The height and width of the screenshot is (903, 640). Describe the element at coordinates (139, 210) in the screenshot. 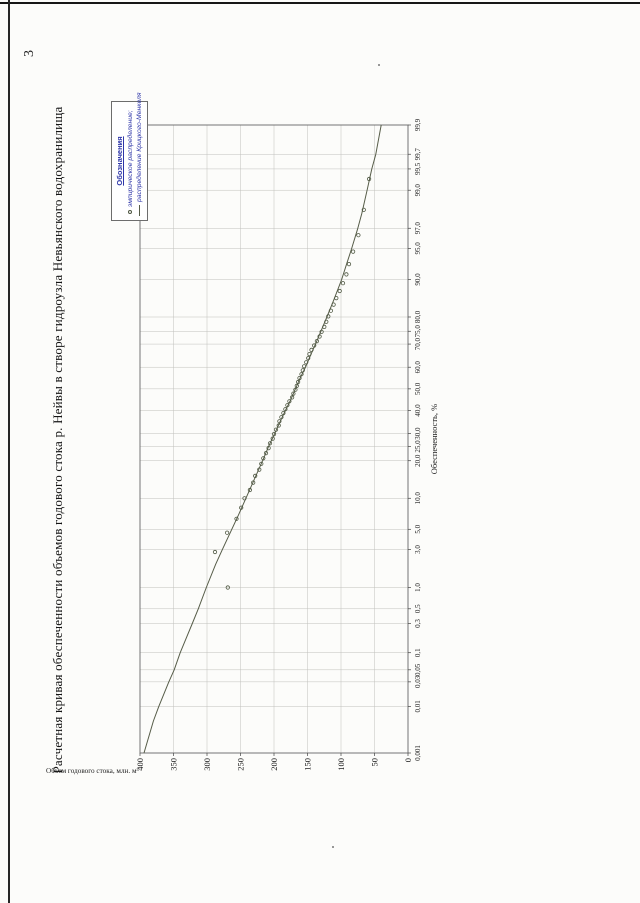

I see `line-marker-icon` at that location.